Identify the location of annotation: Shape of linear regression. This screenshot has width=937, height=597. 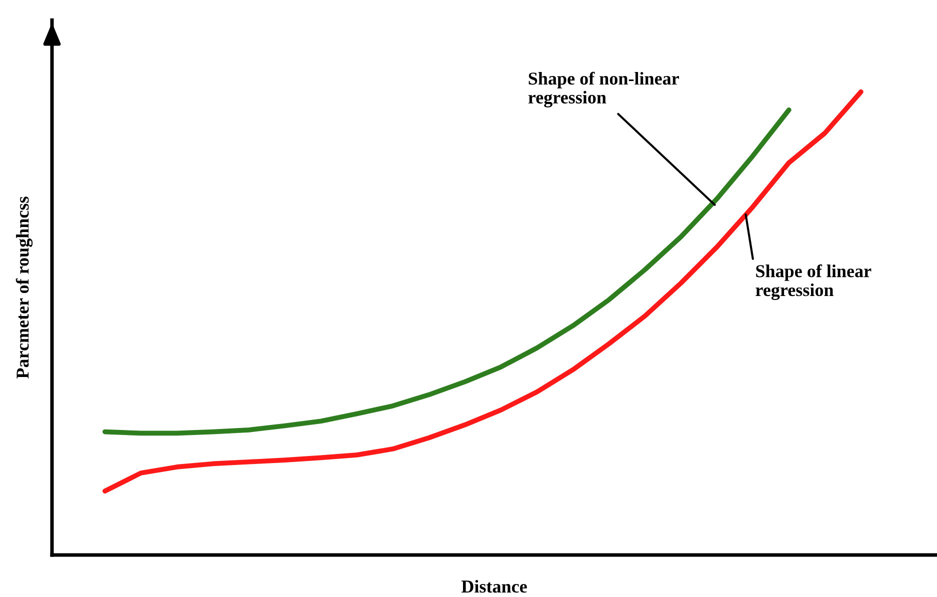
(814, 282).